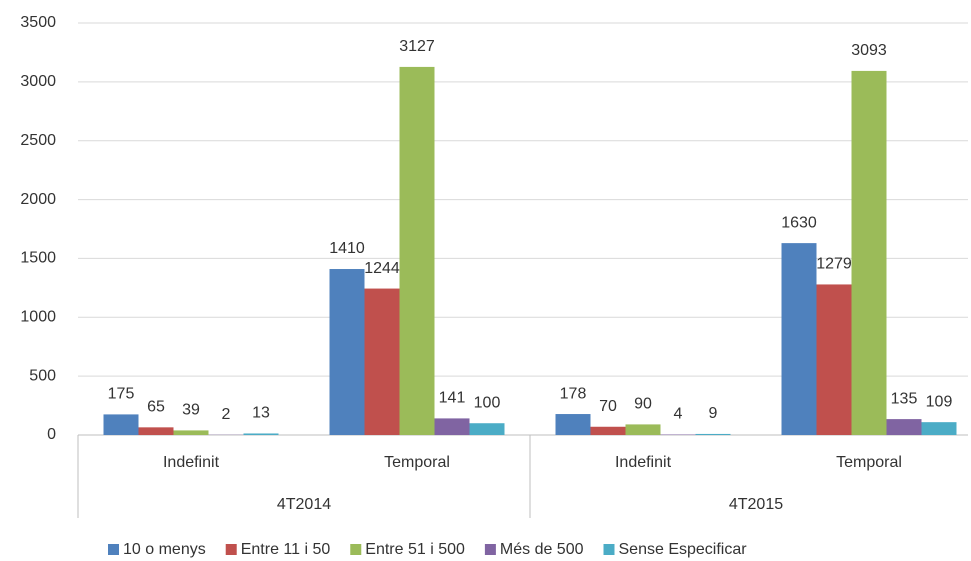 The width and height of the screenshot is (971, 561). What do you see at coordinates (643, 404) in the screenshot?
I see `data-label: 90` at bounding box center [643, 404].